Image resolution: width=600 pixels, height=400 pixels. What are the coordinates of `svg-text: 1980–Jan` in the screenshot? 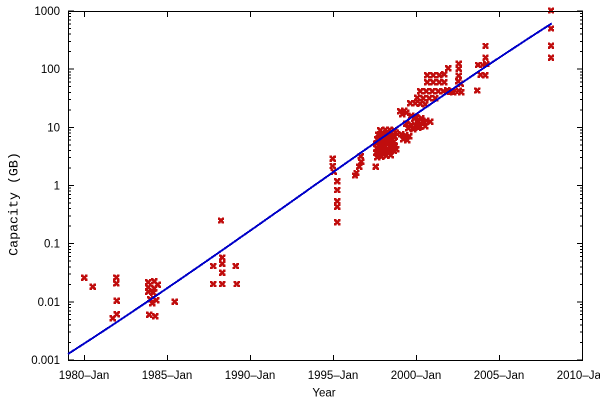 It's located at (84, 376).